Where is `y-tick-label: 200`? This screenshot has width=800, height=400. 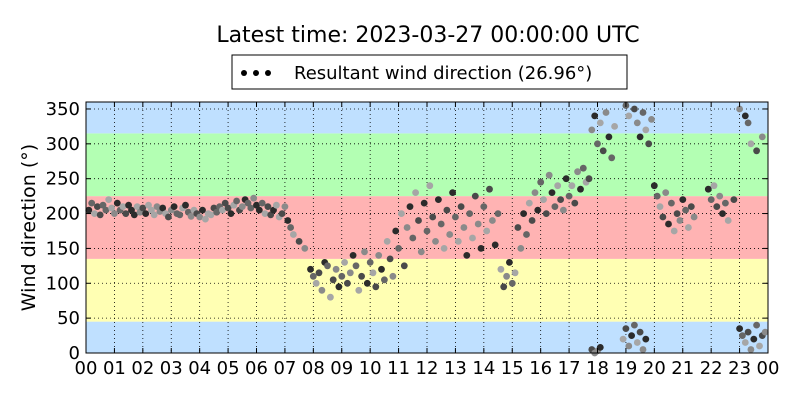 y-tick-label: 200 is located at coordinates (63, 214).